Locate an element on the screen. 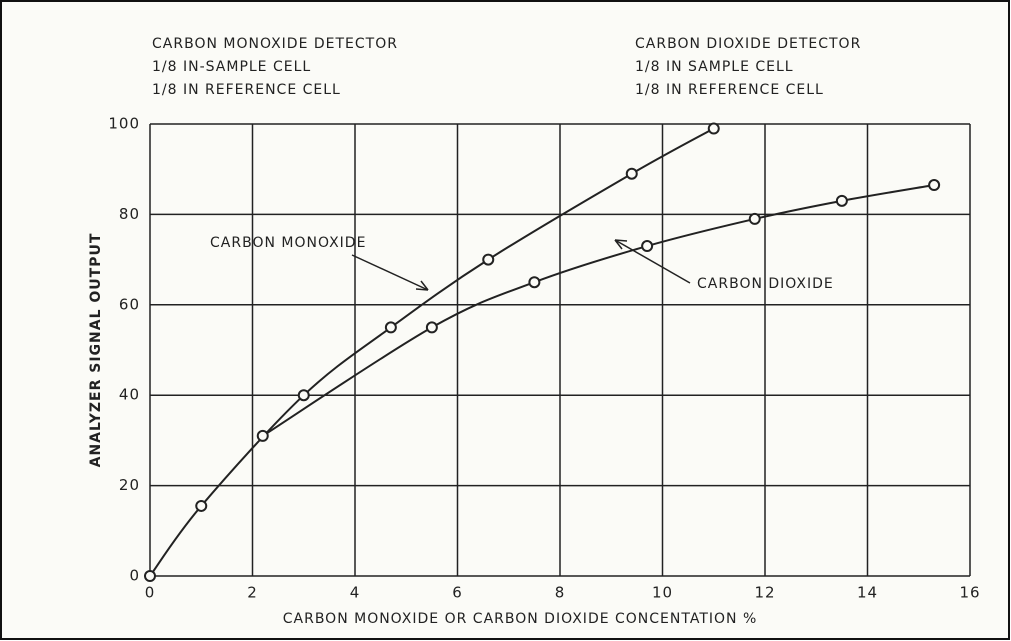 The height and width of the screenshot is (641, 1011). x-tick-label: 14 is located at coordinates (867, 593).